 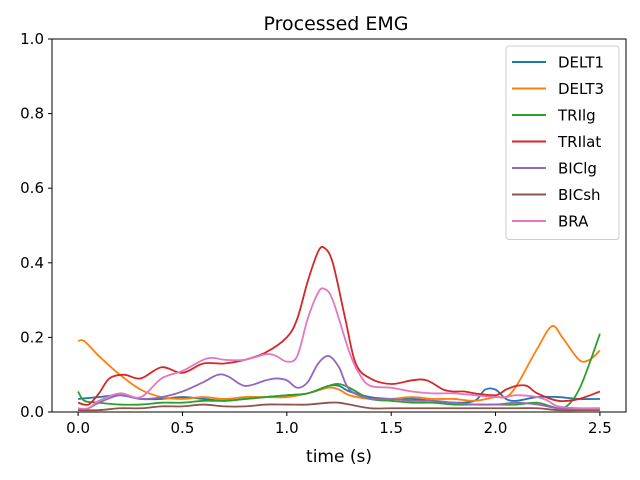 I want to click on legend-label: DELT3, so click(x=581, y=89).